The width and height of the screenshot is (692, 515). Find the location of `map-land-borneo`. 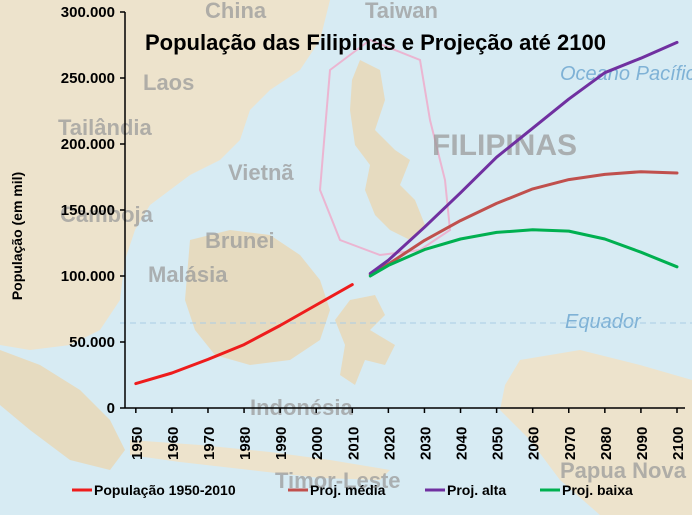

map-land-borneo is located at coordinates (257, 297).